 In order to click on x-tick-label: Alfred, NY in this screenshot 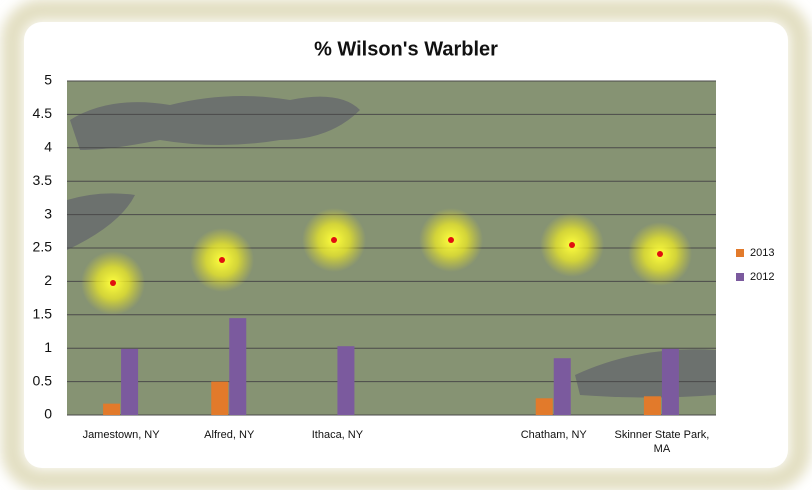, I will do `click(229, 435)`.